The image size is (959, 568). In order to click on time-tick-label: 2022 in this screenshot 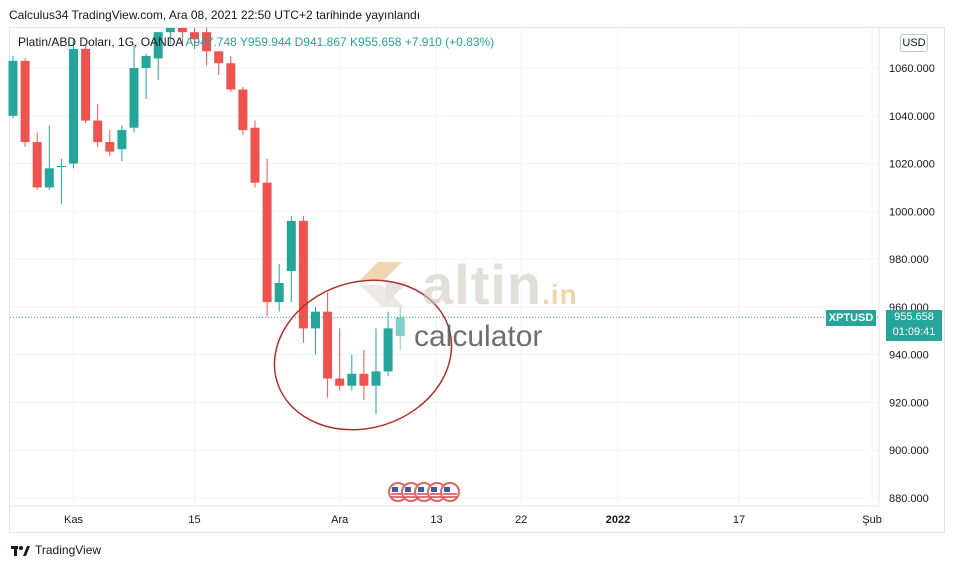, I will do `click(618, 520)`.